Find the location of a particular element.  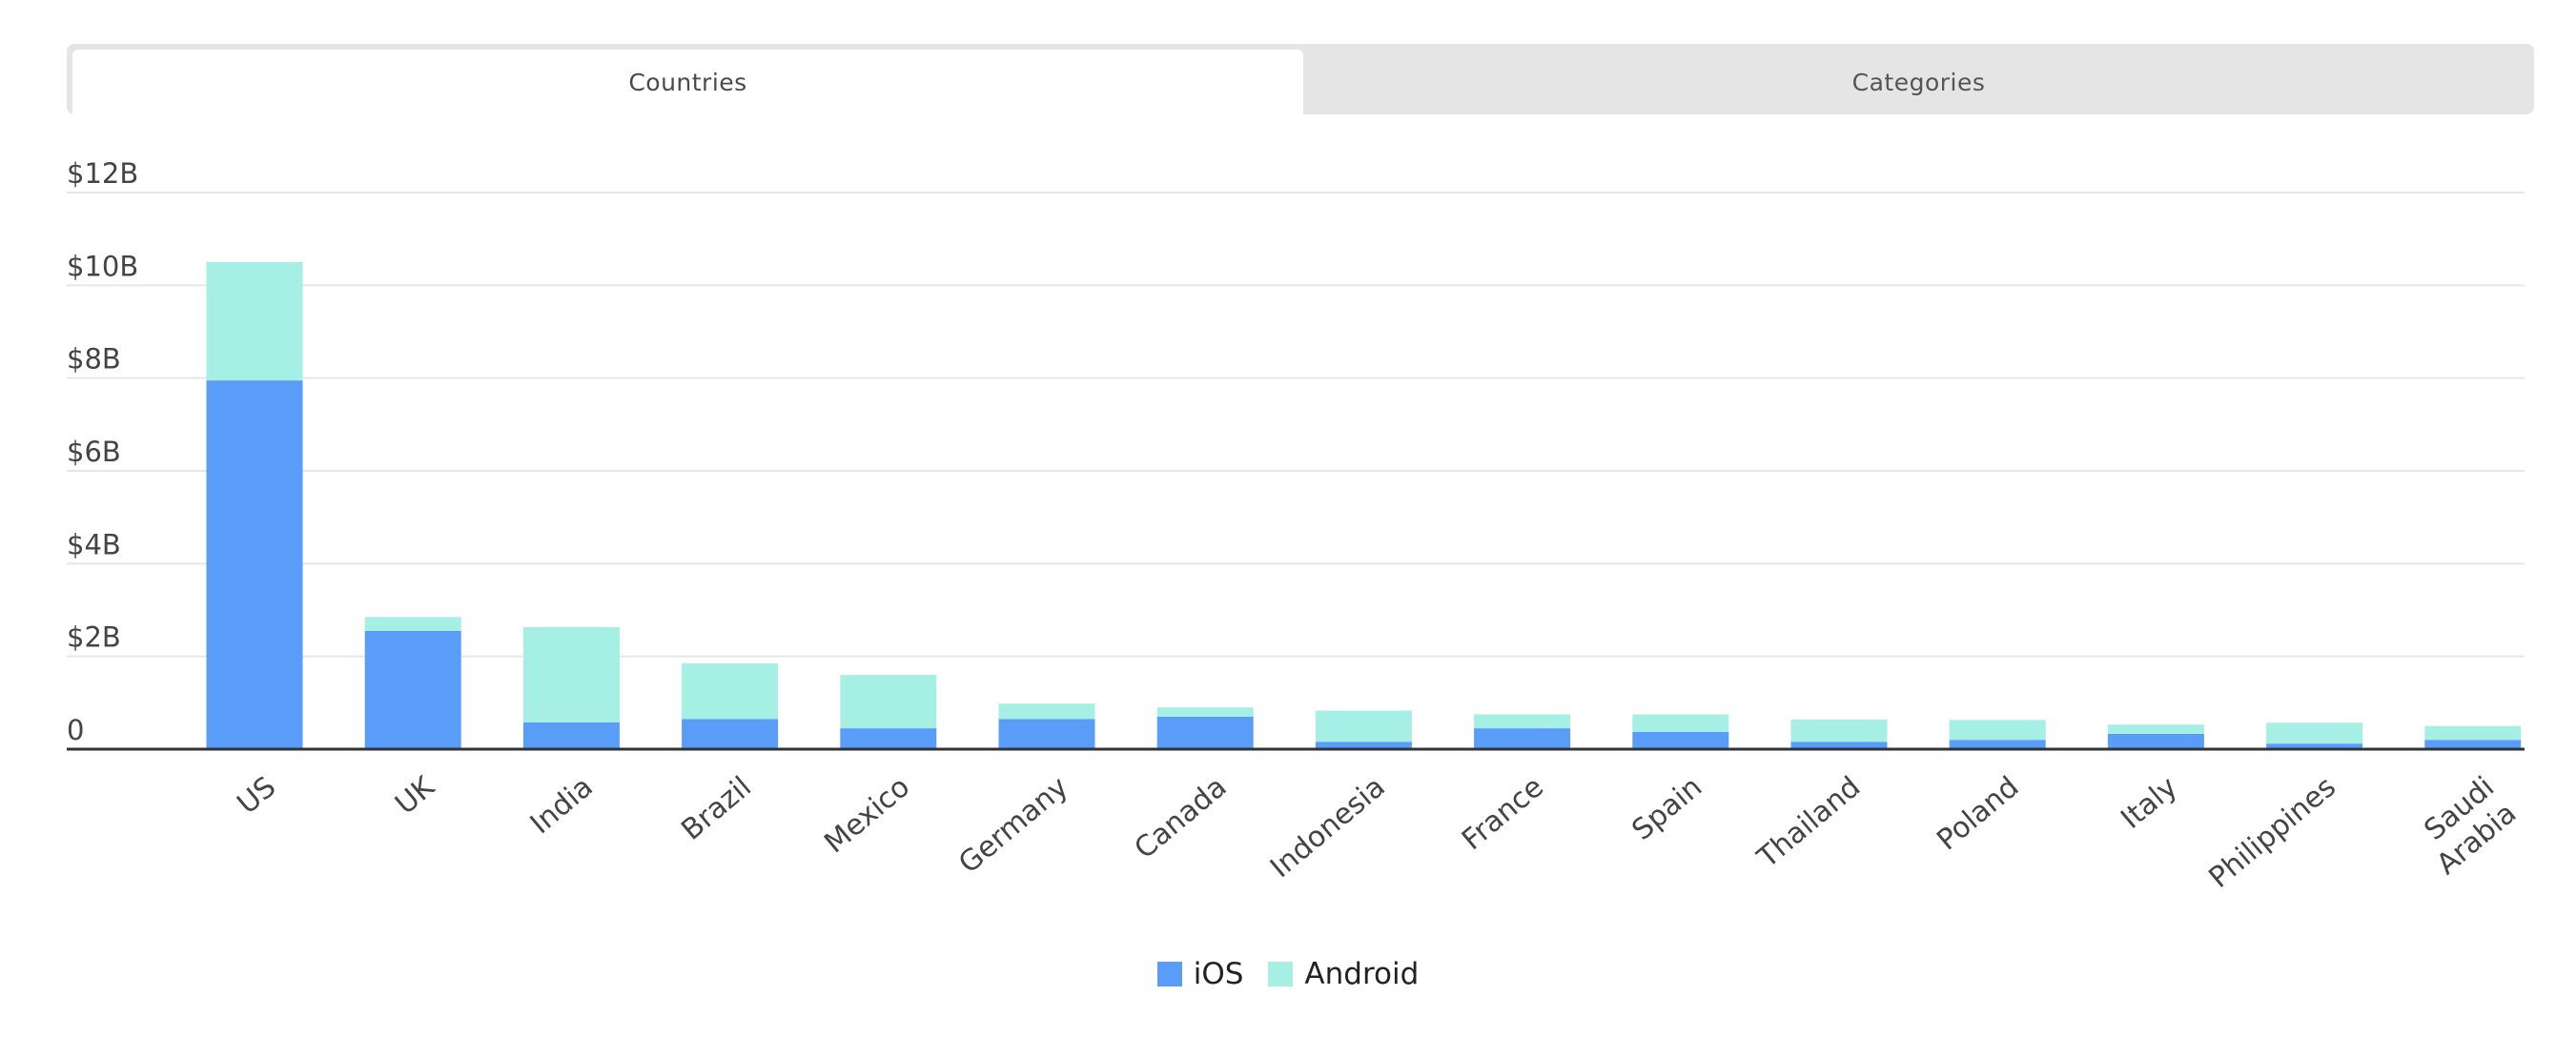

legend-item-android: Android is located at coordinates (1344, 974).